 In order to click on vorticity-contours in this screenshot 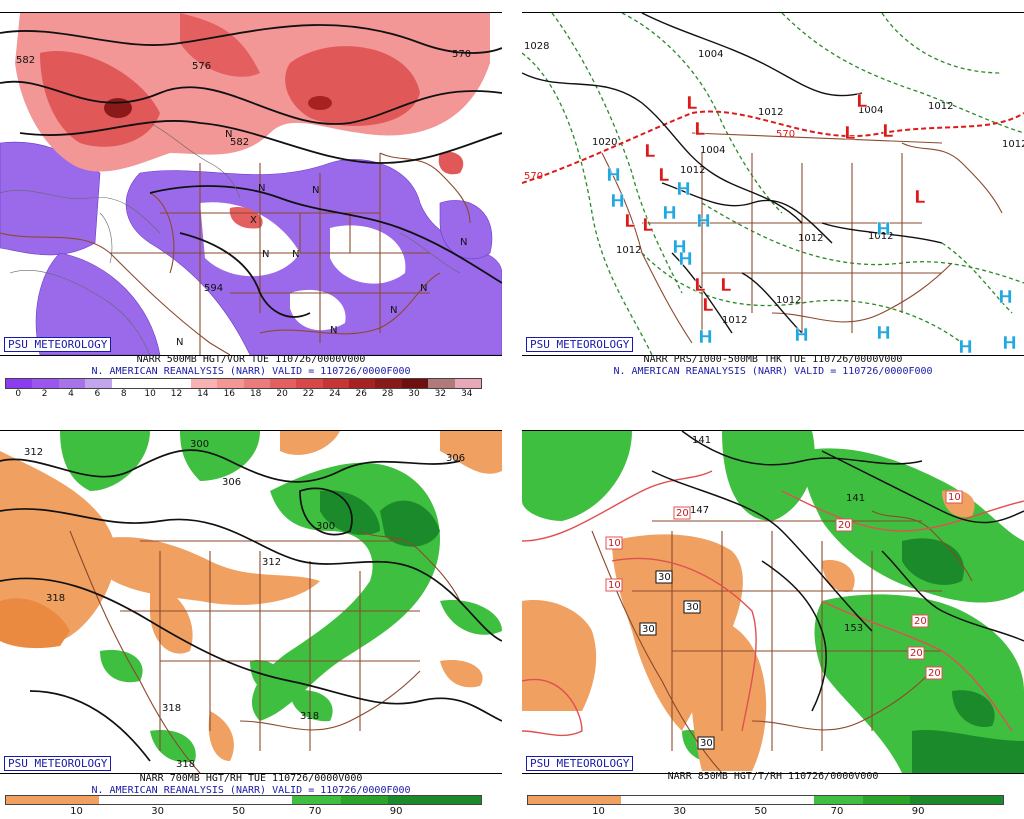, I will do `click(230, 238)`.